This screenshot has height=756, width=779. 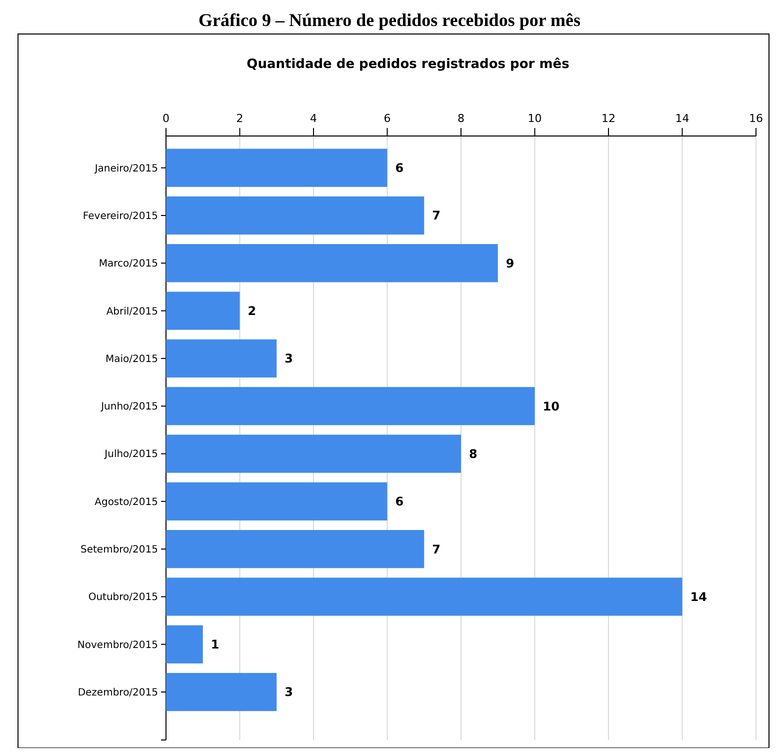 What do you see at coordinates (129, 407) in the screenshot?
I see `y-tick-label: Junho/2015` at bounding box center [129, 407].